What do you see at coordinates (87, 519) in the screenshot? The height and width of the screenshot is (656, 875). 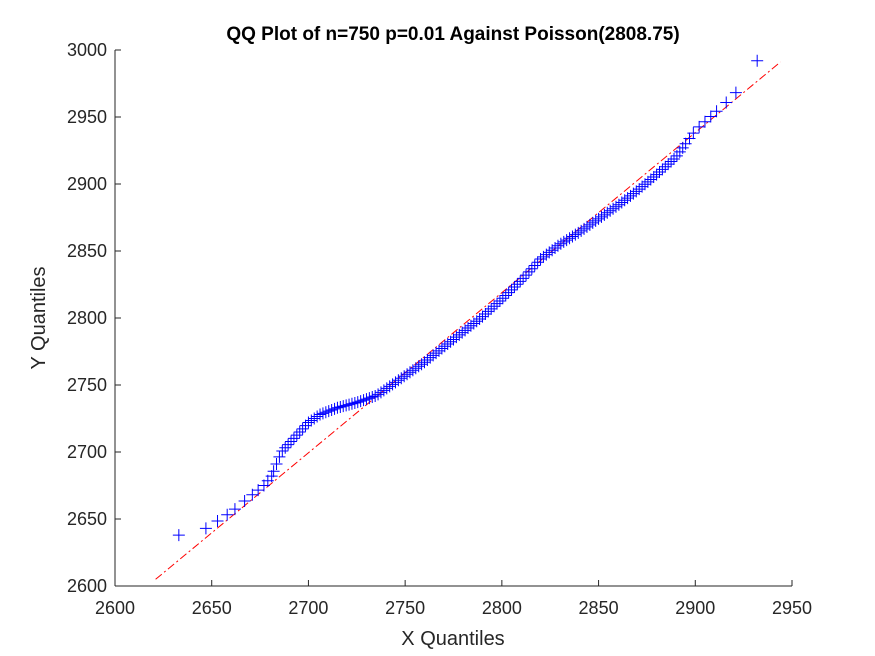 I see `y-tick-label: 2650` at bounding box center [87, 519].